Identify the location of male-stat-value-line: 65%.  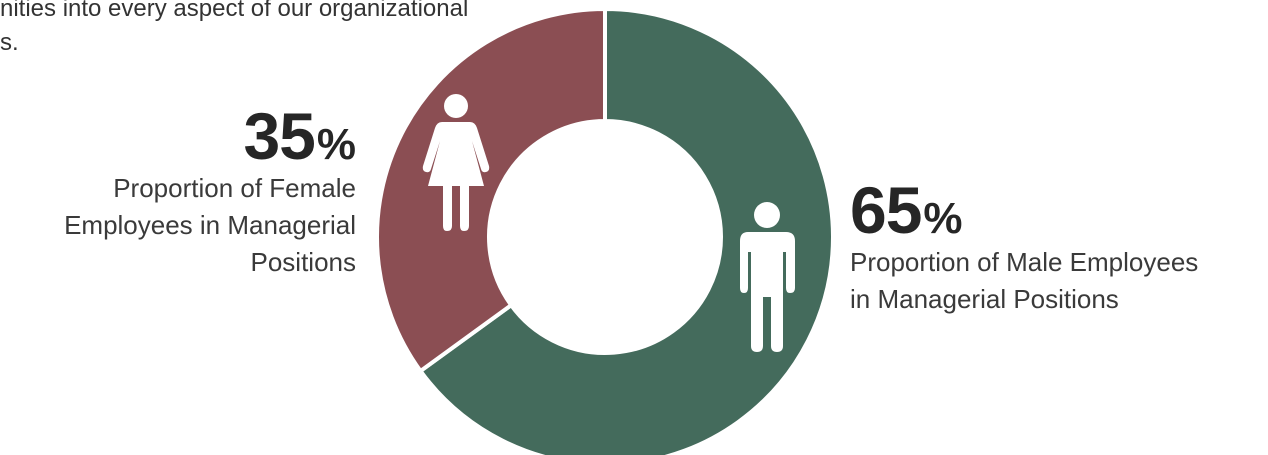
(1024, 210).